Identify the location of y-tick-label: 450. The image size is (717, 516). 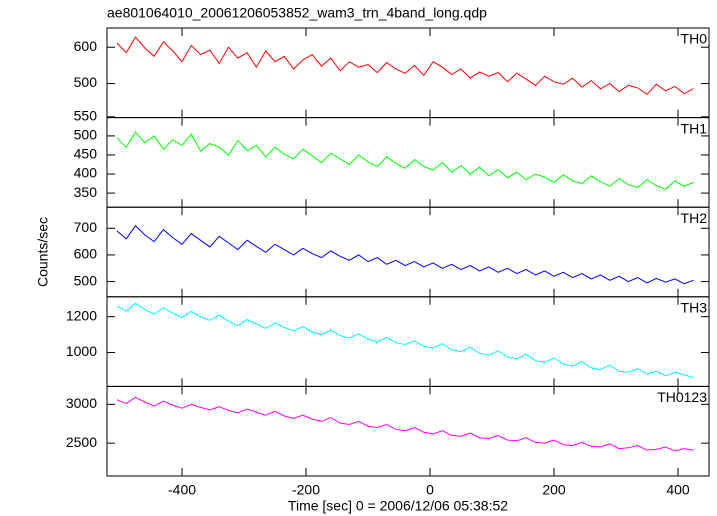
(86, 154).